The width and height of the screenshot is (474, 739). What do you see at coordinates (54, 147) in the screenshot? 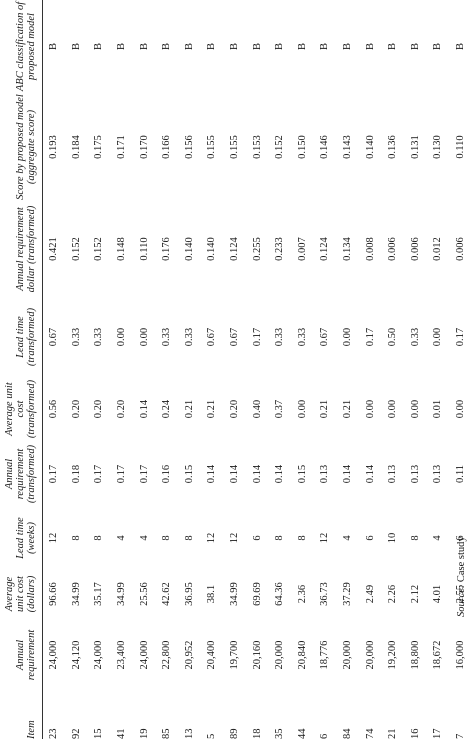
I see `cell-score: 0.193` at bounding box center [54, 147].